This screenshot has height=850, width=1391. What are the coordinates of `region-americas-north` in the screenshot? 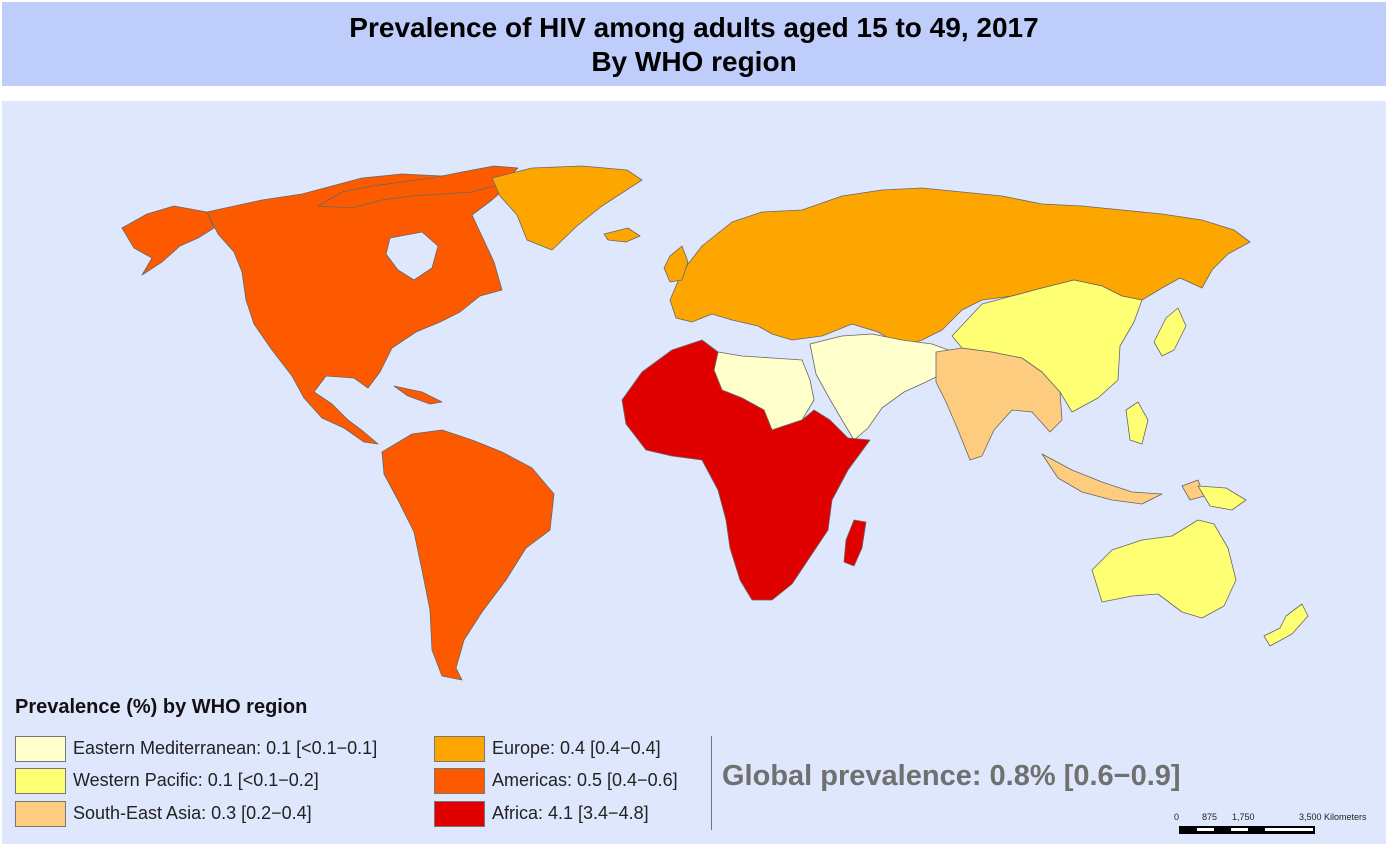 It's located at (362, 307).